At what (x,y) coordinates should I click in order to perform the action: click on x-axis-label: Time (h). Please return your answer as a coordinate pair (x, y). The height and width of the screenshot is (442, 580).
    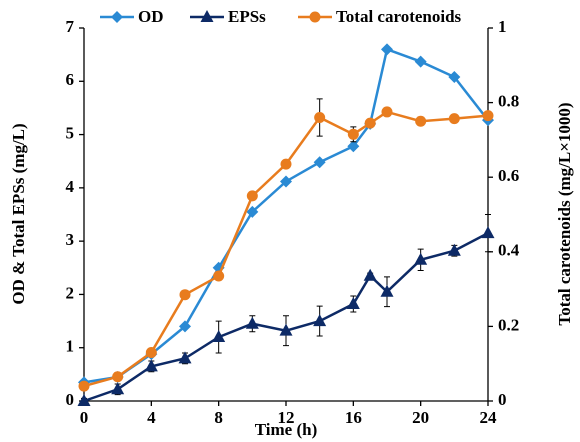
    Looking at the image, I should click on (286, 429).